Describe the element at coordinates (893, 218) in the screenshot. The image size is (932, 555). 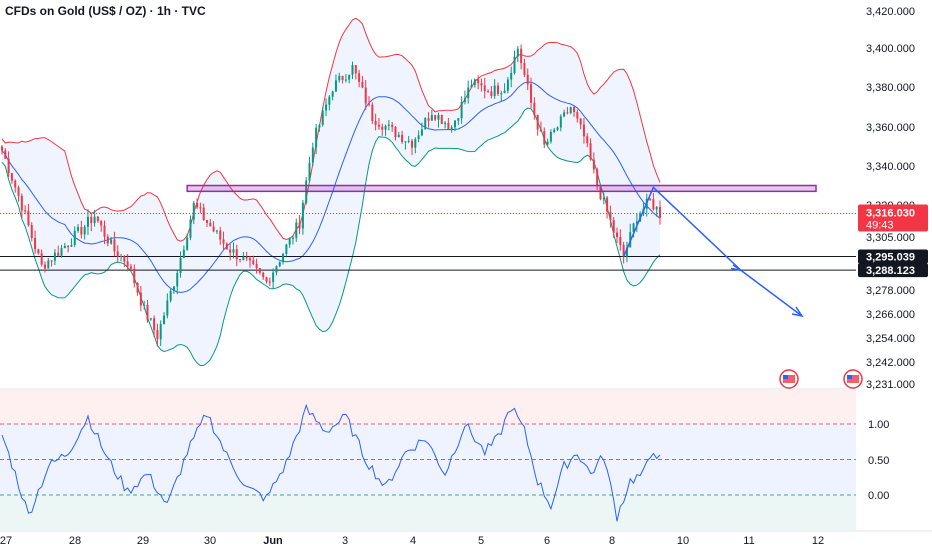
I see `last-price-tag` at that location.